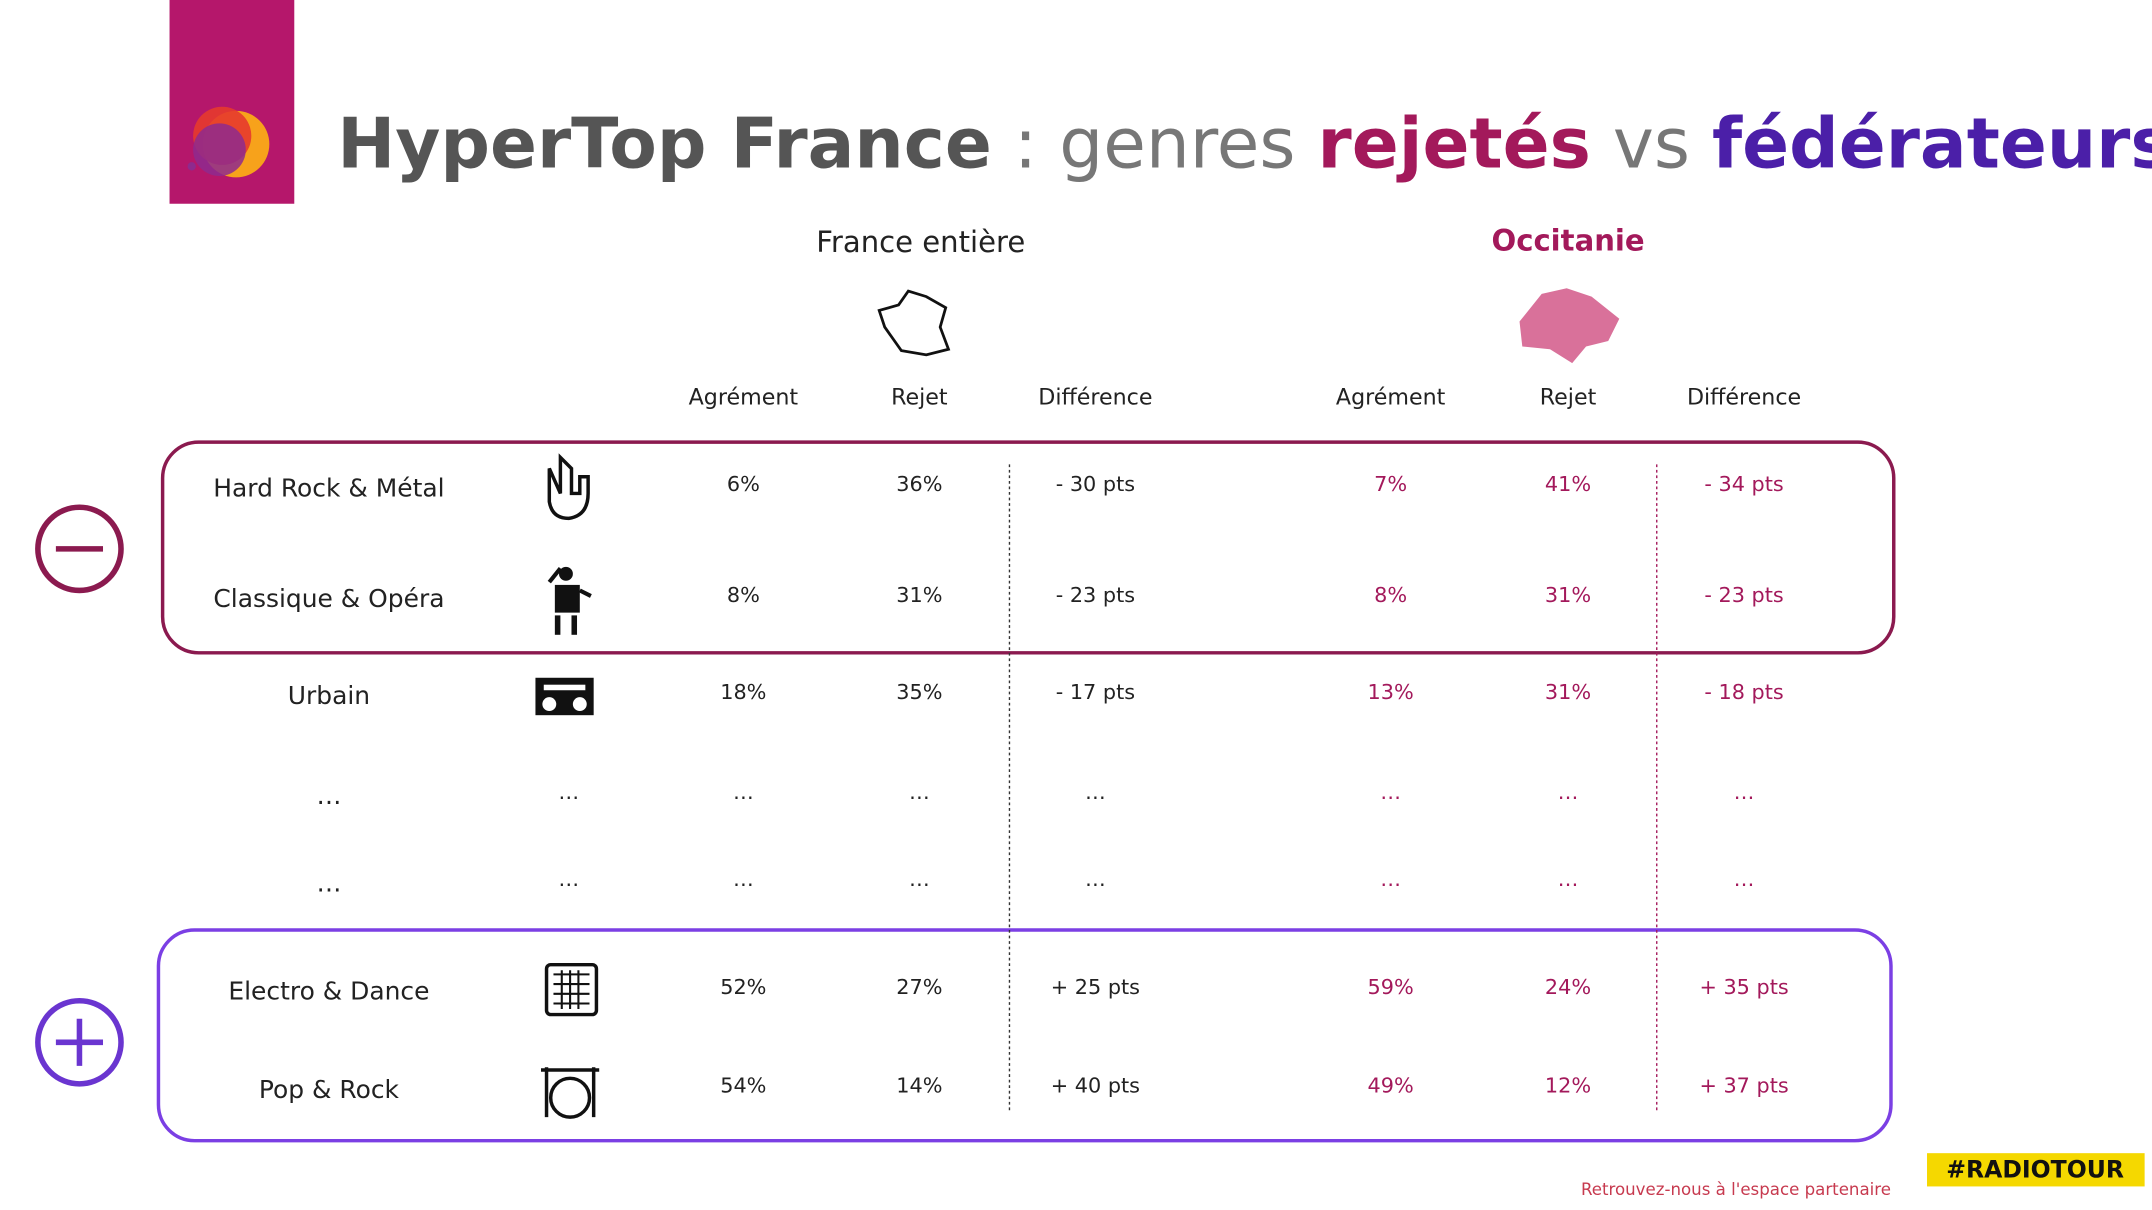 This screenshot has height=1210, width=2152. What do you see at coordinates (79, 549) in the screenshot?
I see `minus-icon` at bounding box center [79, 549].